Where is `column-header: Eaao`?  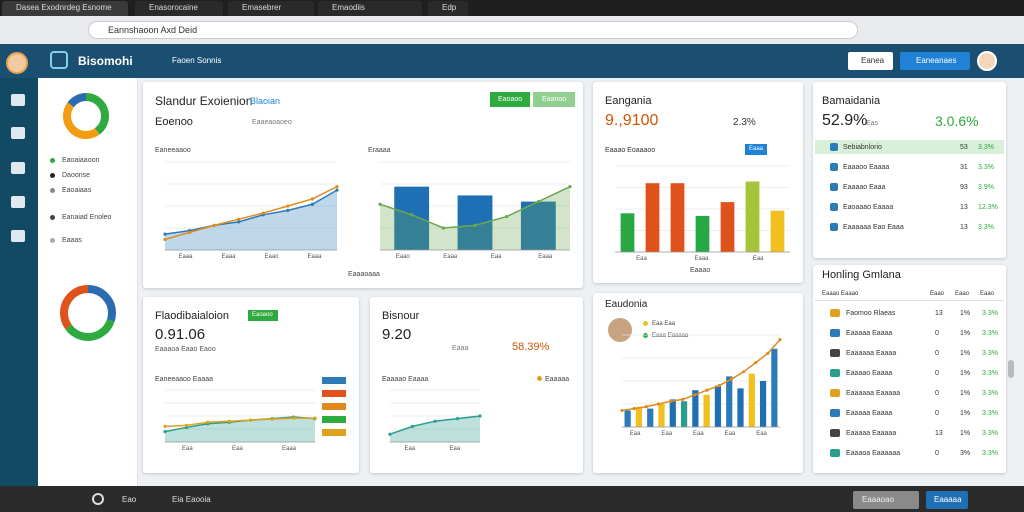
column-header: Eaao is located at coordinates (937, 294).